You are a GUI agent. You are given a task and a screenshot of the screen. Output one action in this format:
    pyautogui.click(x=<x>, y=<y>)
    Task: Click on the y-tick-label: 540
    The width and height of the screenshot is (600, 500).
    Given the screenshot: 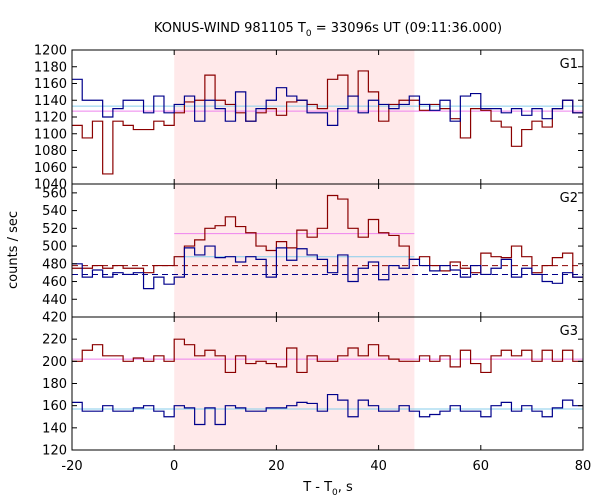 What is the action you would take?
    pyautogui.click(x=54, y=211)
    